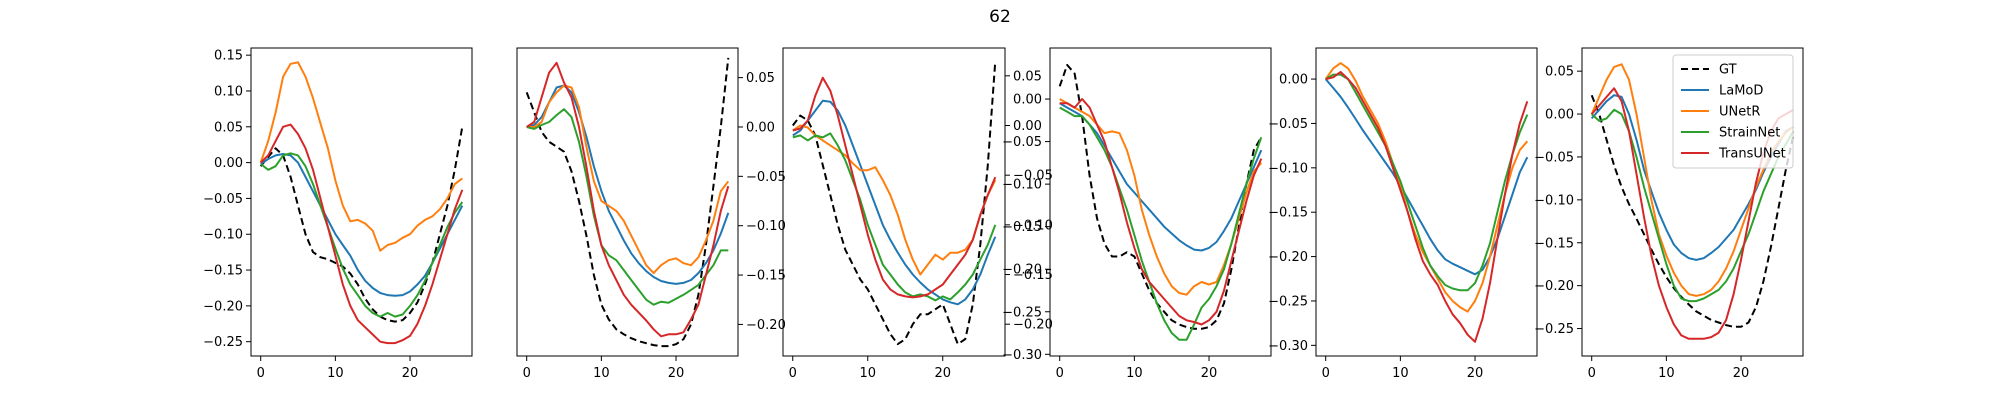  I want to click on legend-label-strainnet: StrainNet, so click(1749, 133).